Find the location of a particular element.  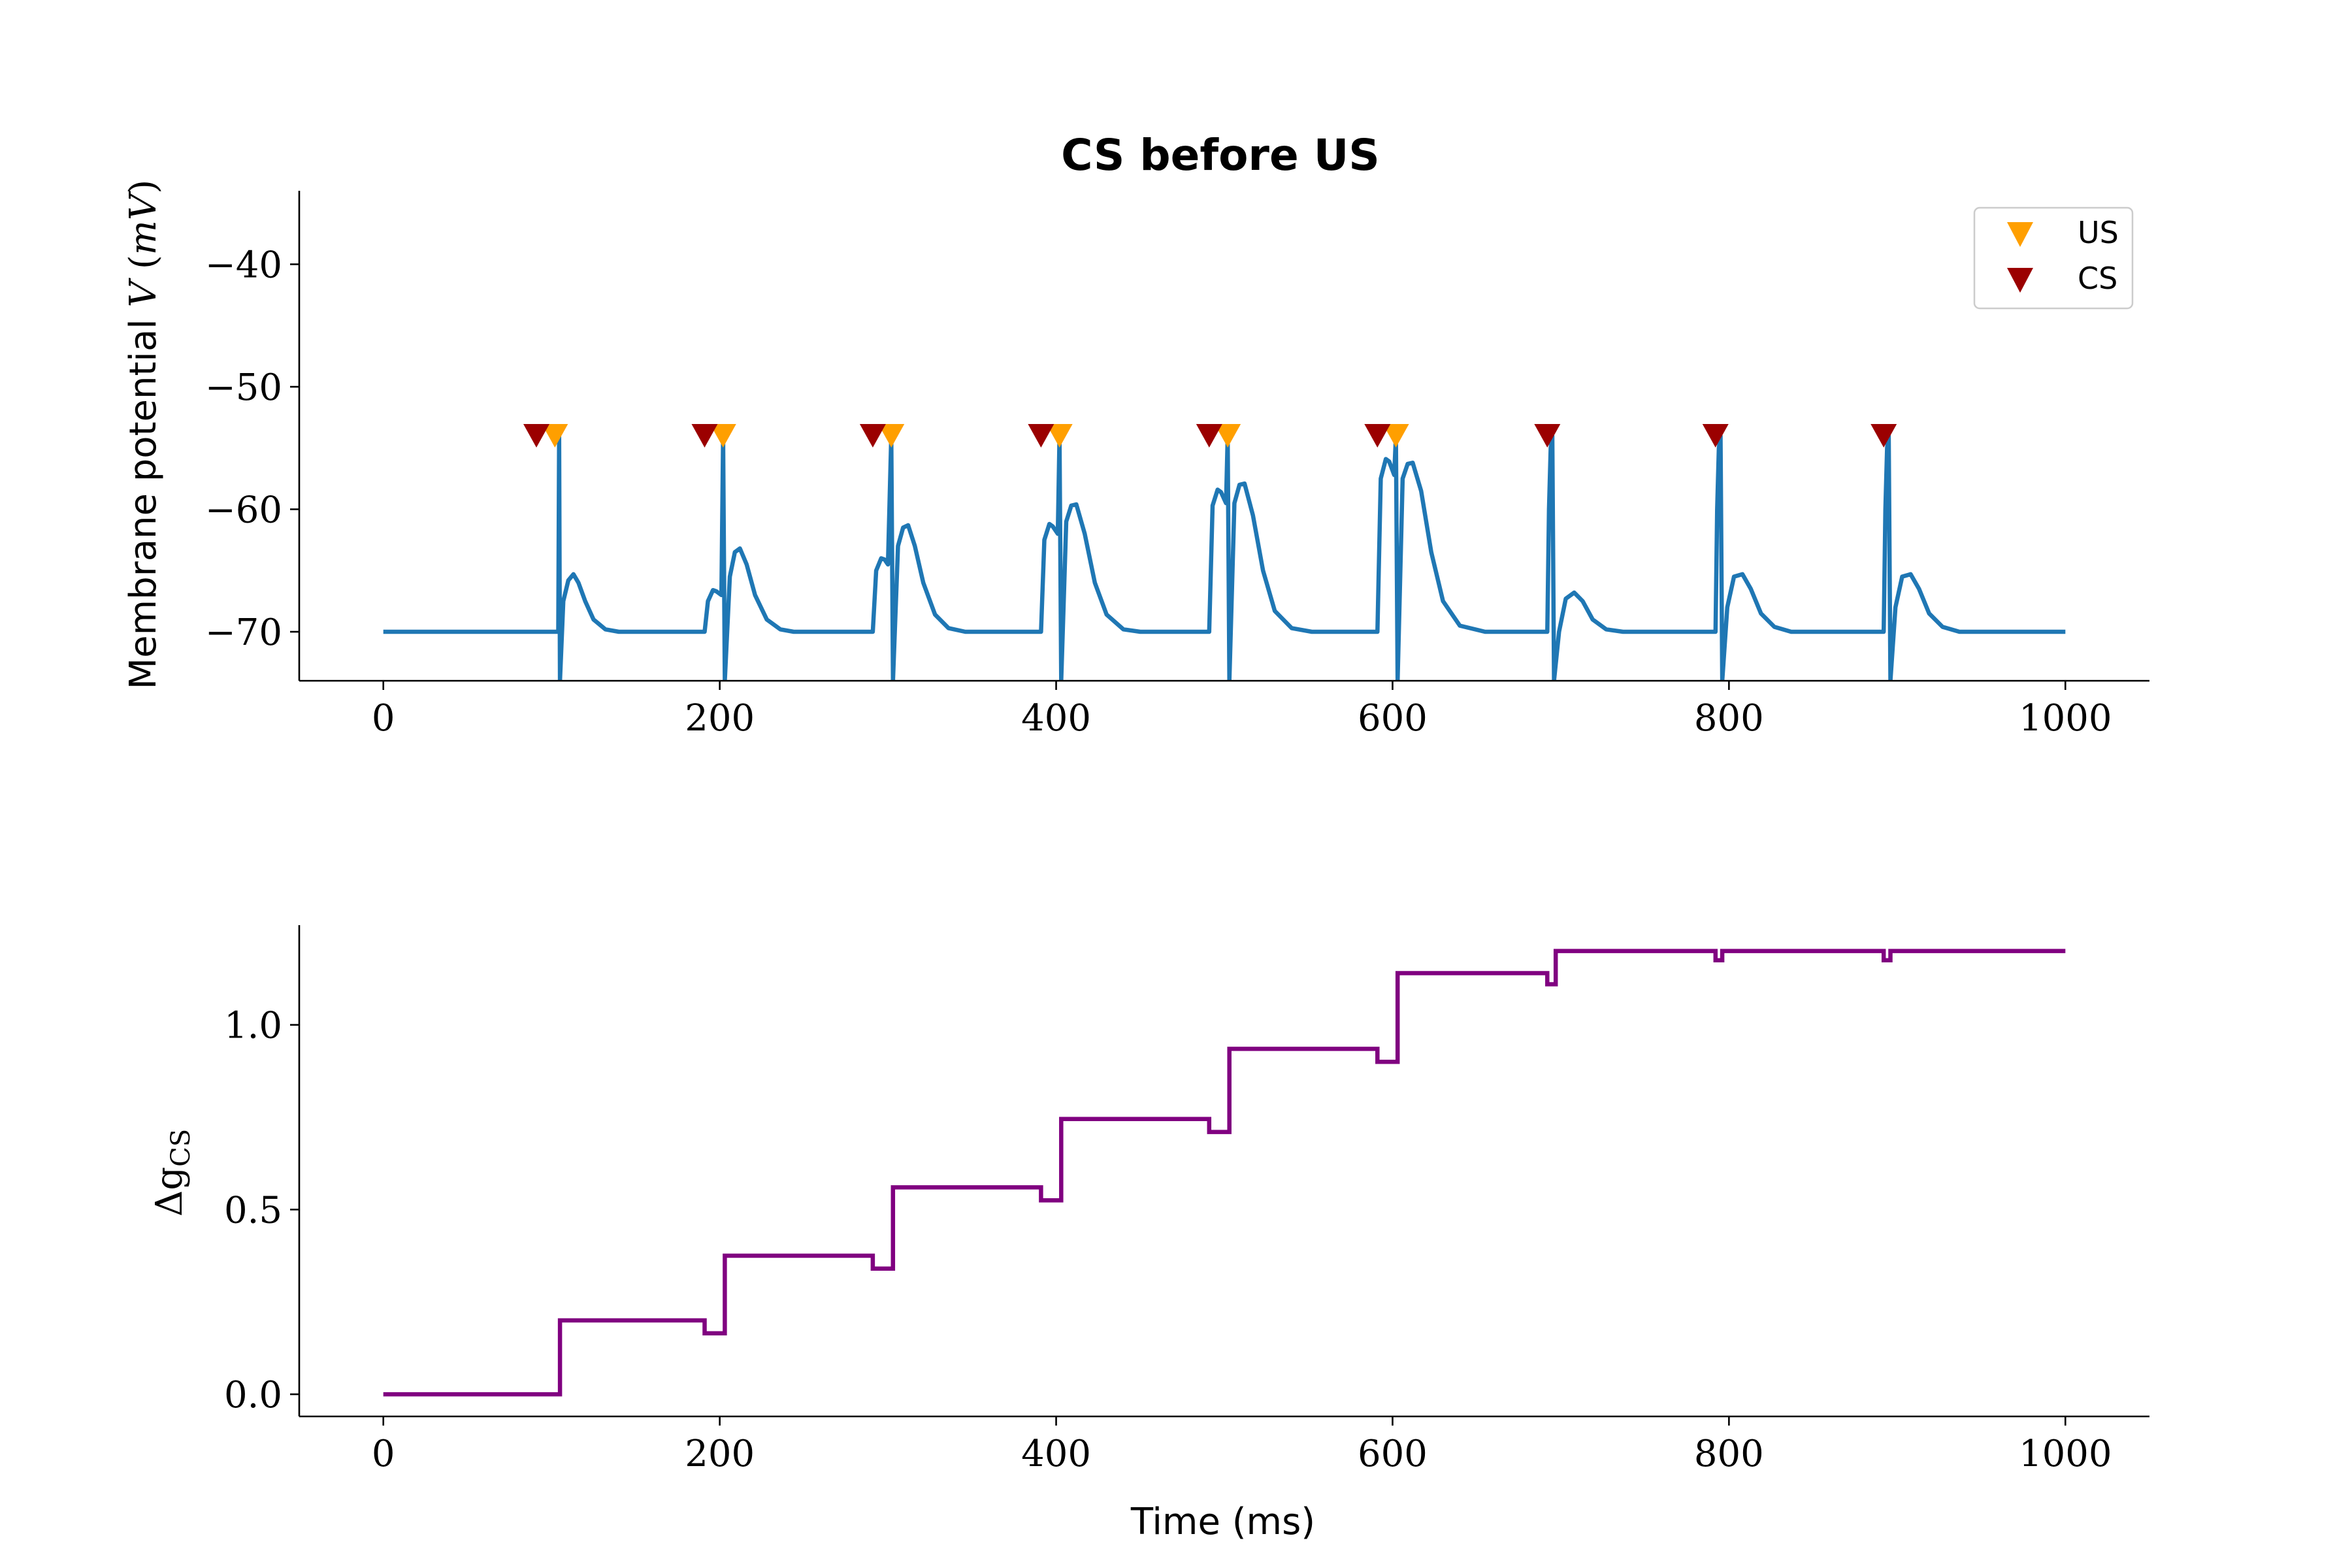

y-tick-label: −40 is located at coordinates (243, 265).